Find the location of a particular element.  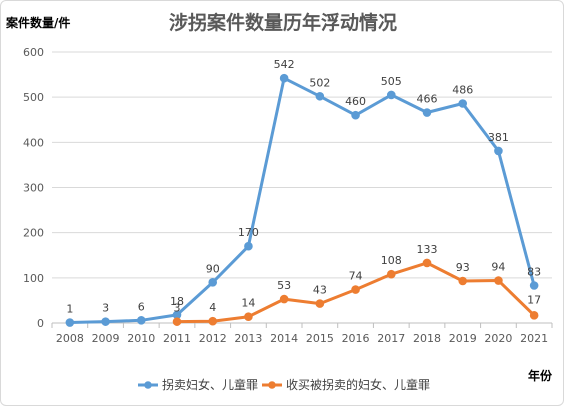

y-axis-label: 案件数量/件 is located at coordinates (38, 23).